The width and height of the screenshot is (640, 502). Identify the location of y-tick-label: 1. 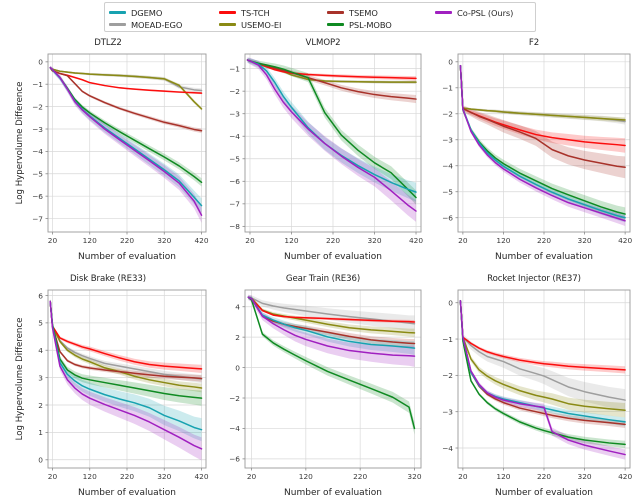
(40, 432).